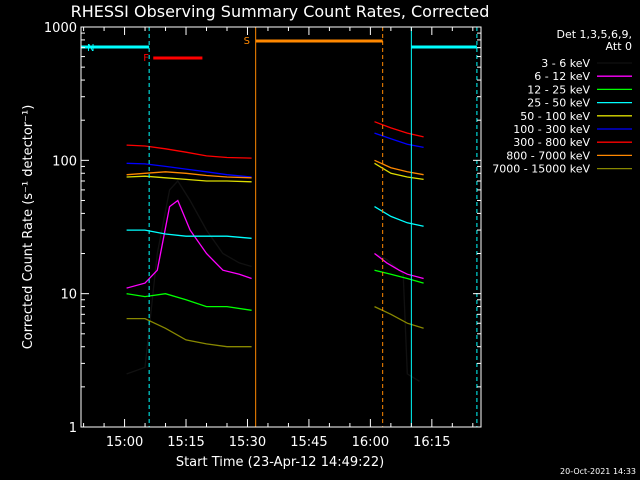 Image resolution: width=640 pixels, height=480 pixels. Describe the element at coordinates (68, 295) in the screenshot. I see `y-tick-label: 10` at that location.